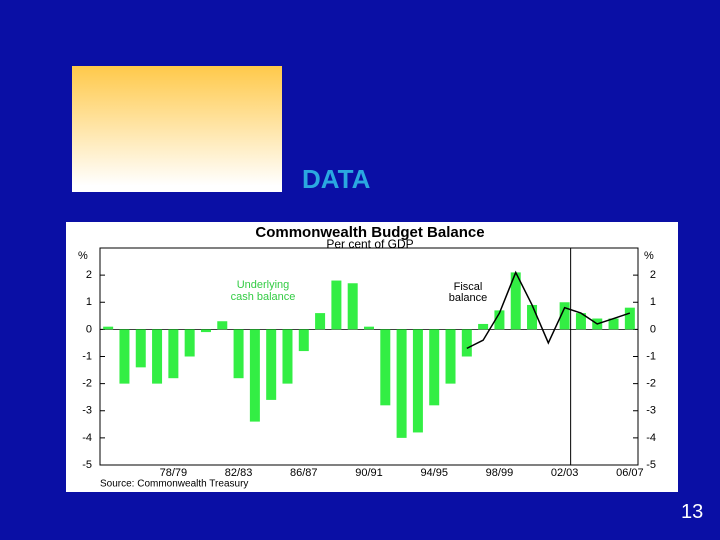  What do you see at coordinates (336, 179) in the screenshot?
I see `heading: DATA` at bounding box center [336, 179].